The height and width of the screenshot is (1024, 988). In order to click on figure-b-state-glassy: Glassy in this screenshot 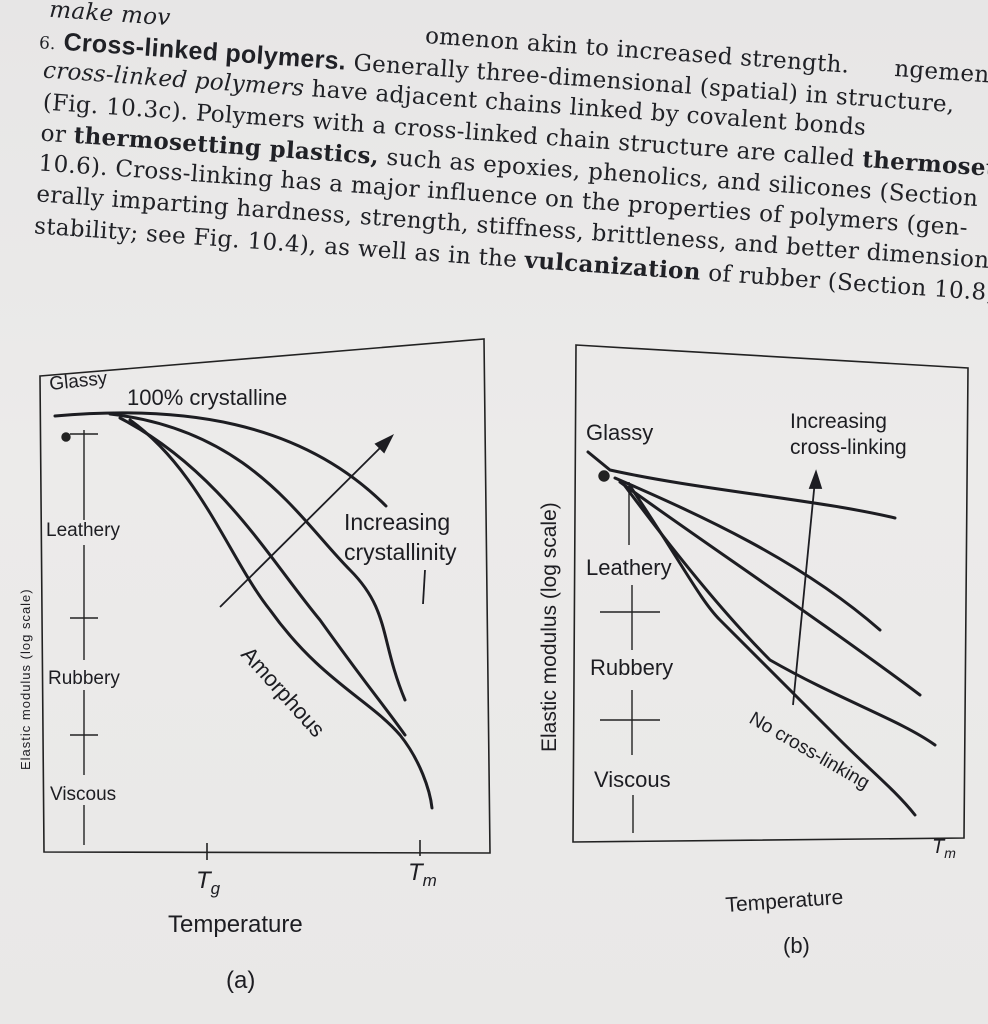, I will do `click(619, 432)`.